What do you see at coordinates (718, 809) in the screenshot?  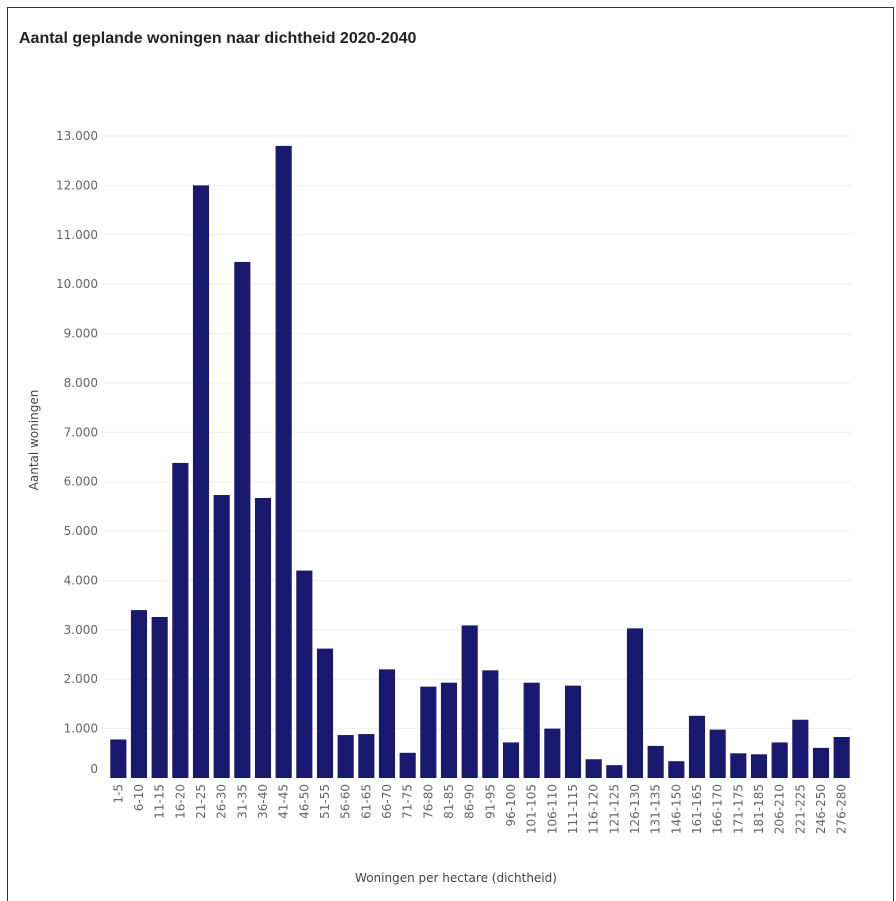 I see `x-tick-label: 166-170` at bounding box center [718, 809].